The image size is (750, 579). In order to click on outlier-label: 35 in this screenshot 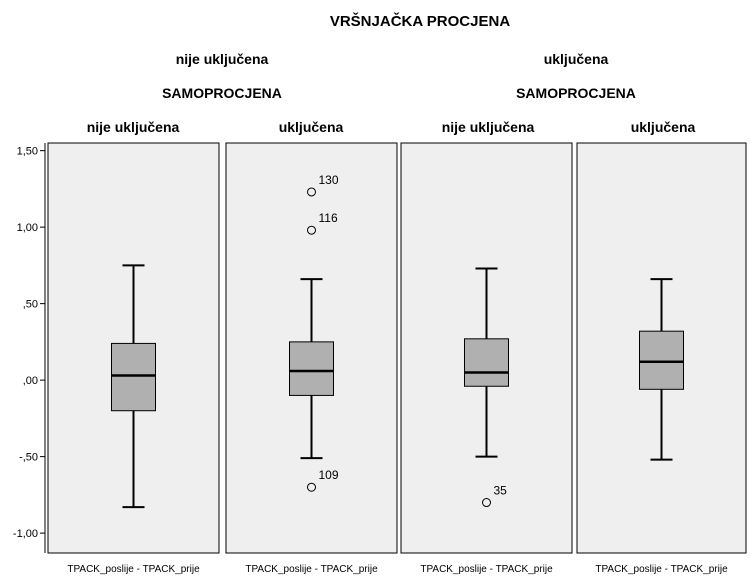, I will do `click(501, 491)`.